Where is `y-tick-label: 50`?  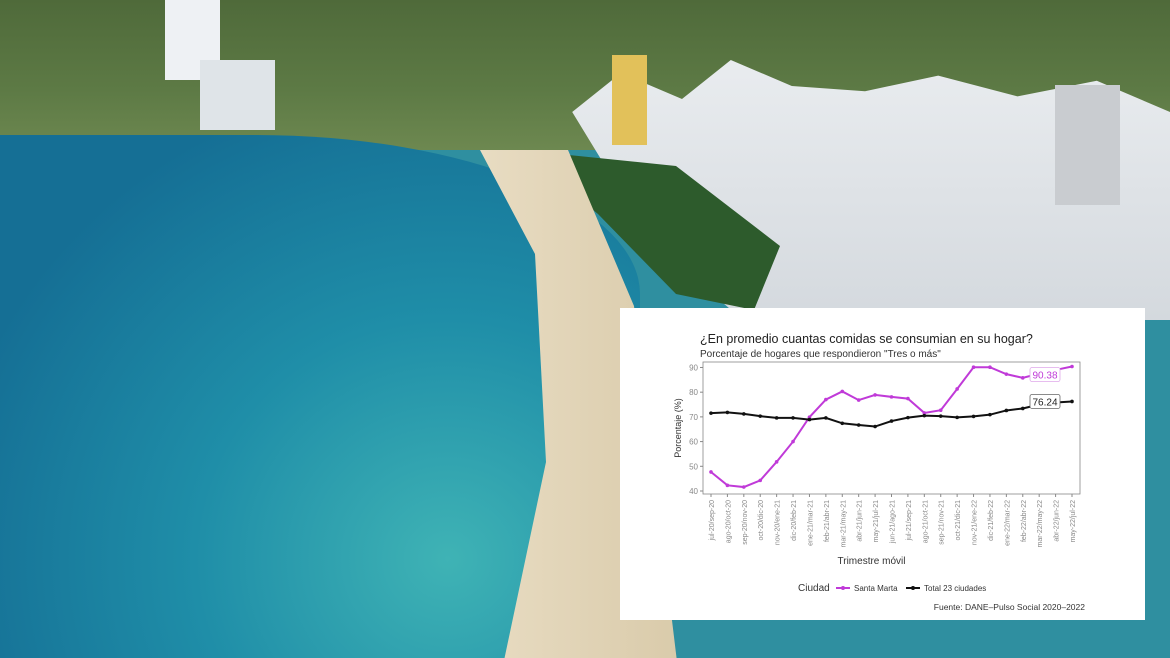
y-tick-label: 50 is located at coordinates (693, 466).